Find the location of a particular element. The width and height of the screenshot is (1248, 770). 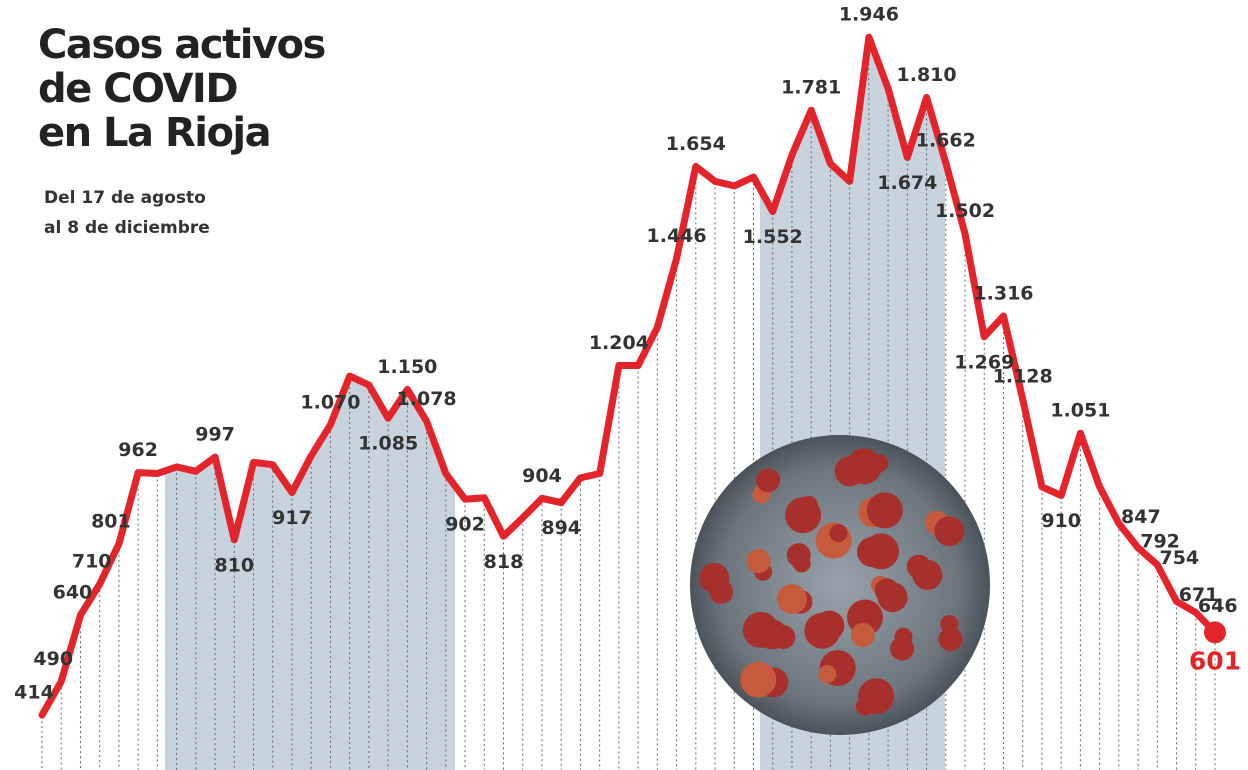

data-label: 754 is located at coordinates (1179, 558).